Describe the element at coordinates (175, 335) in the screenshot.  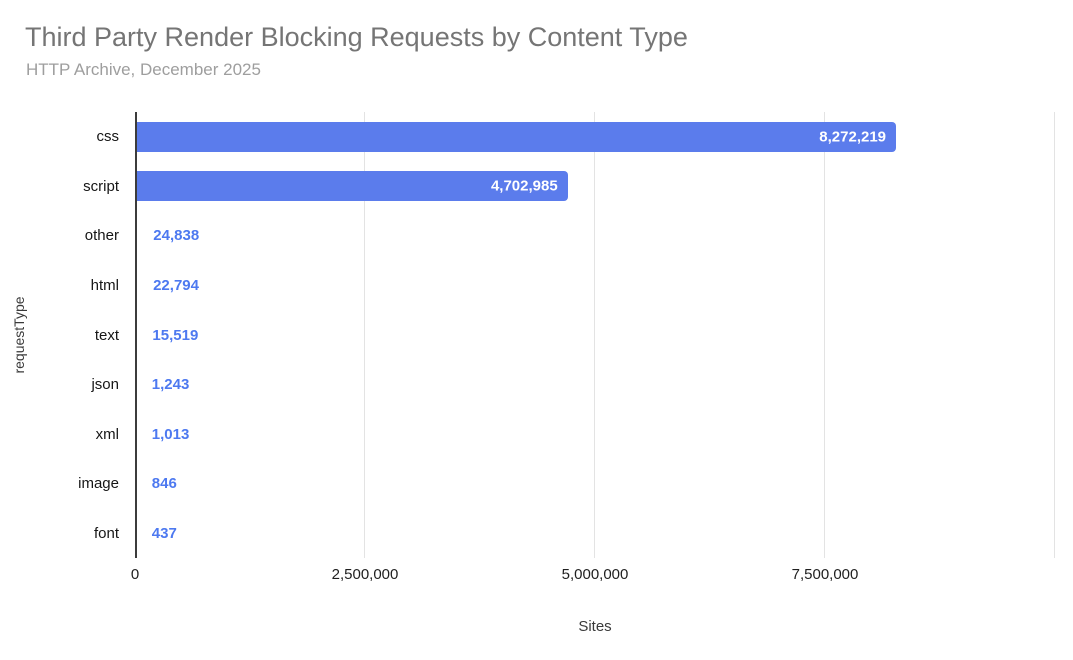
I see `value-label-text: 15,519` at that location.